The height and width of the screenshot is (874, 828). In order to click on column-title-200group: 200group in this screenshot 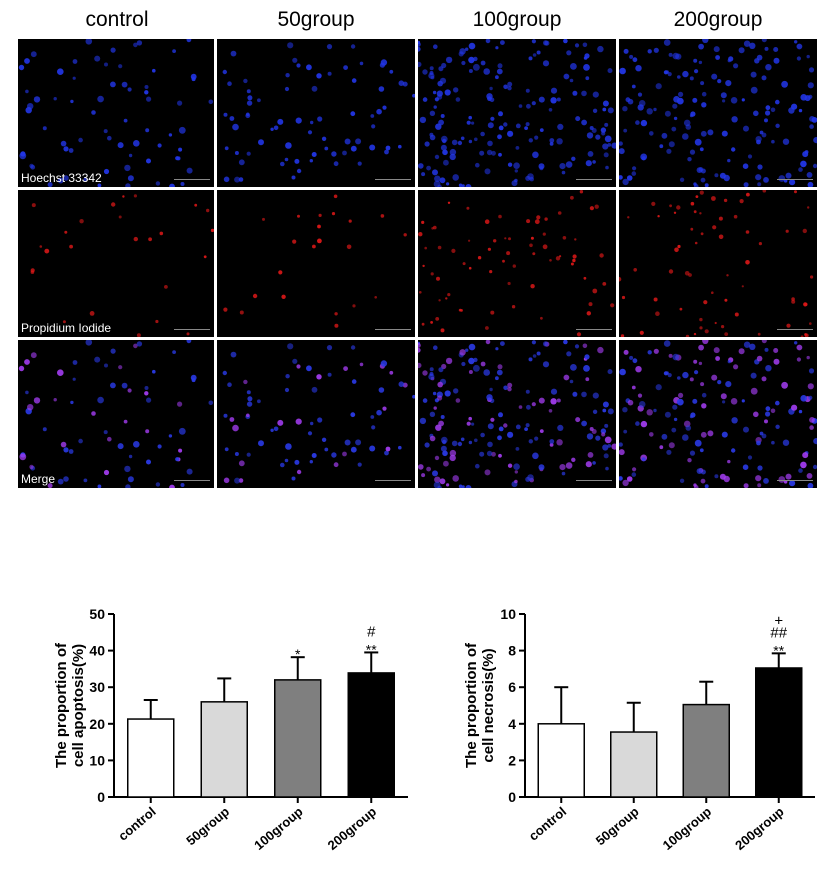, I will do `click(718, 19)`.